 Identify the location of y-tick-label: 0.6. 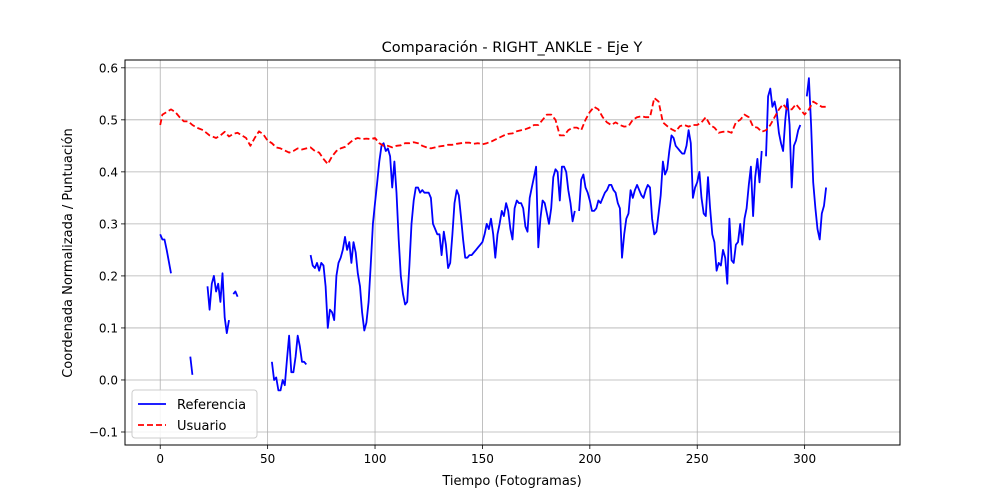
(108, 68).